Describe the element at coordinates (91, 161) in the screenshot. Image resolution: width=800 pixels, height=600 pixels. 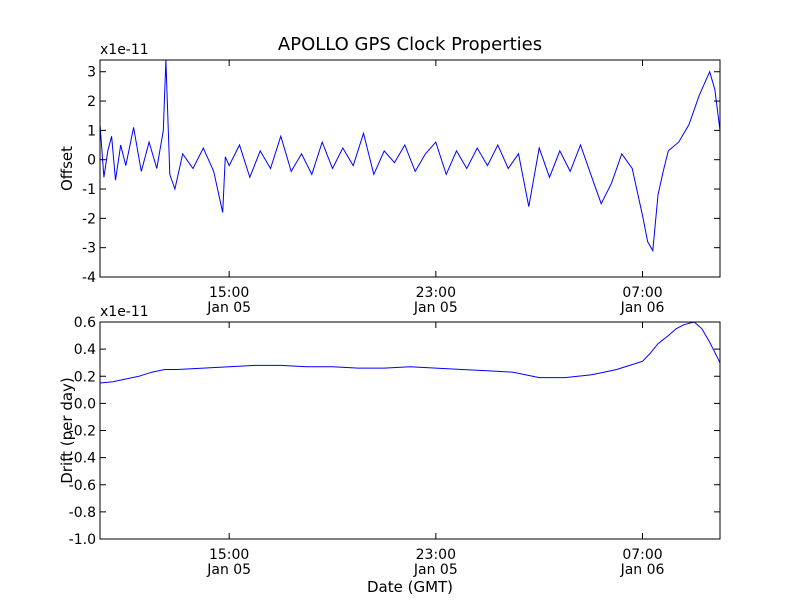
I see `offset-y-tick-label: 0` at that location.